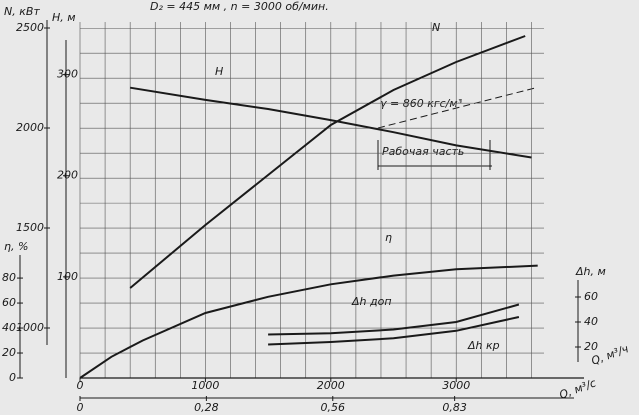 Image resolution: width=639 pixels, height=415 pixels. Describe the element at coordinates (331, 385) in the screenshot. I see `x-tick-label: 2000` at that location.